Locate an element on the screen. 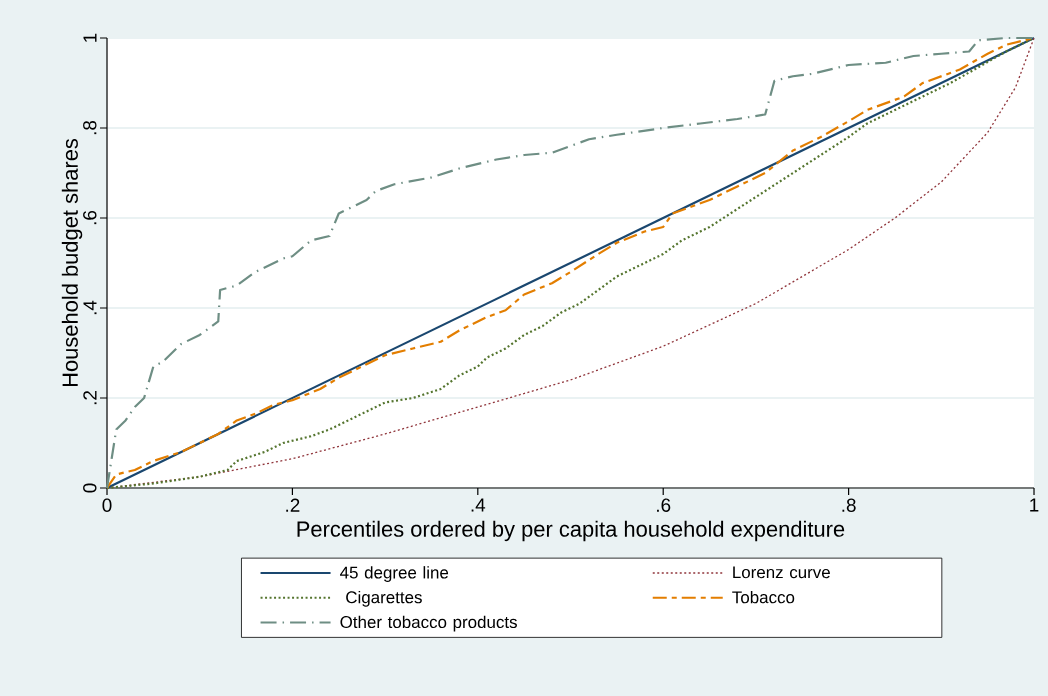 Image resolution: width=1048 pixels, height=696 pixels. x-tick-label: .6 is located at coordinates (664, 505).